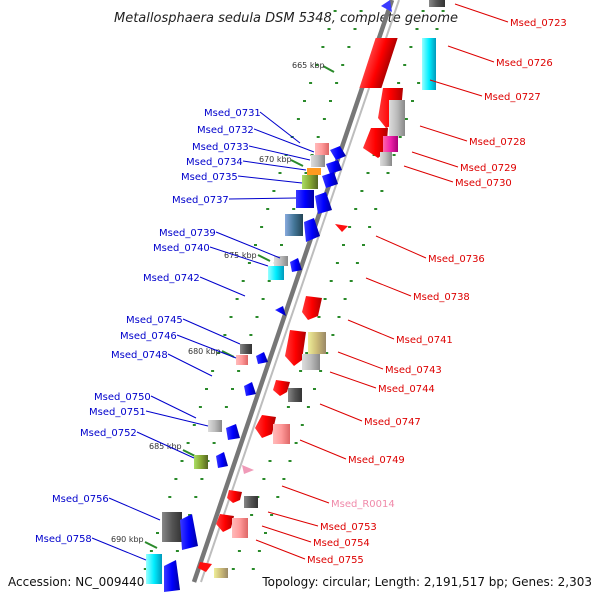 Image resolution: width=600 pixels, height=600 pixels. What do you see at coordinates (214, 162) in the screenshot?
I see `gene-label: Msed_0734` at bounding box center [214, 162].